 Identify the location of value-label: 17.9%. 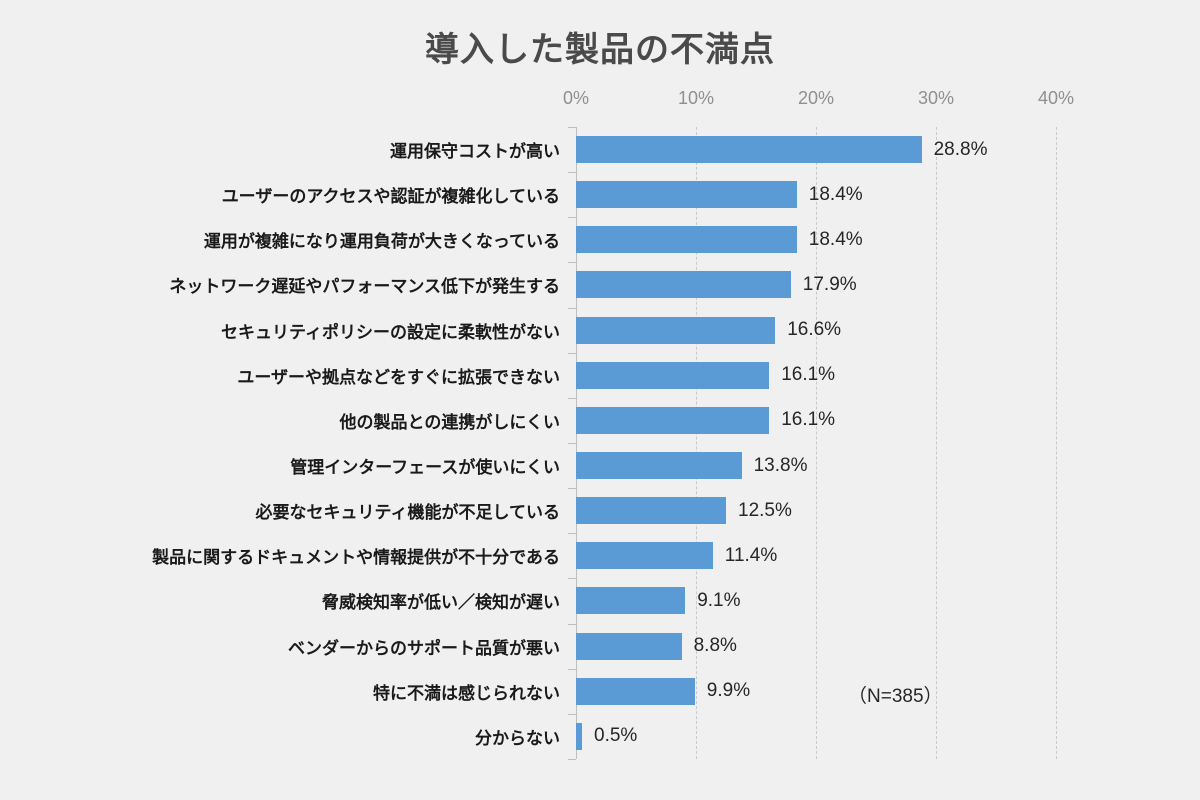
(829, 284).